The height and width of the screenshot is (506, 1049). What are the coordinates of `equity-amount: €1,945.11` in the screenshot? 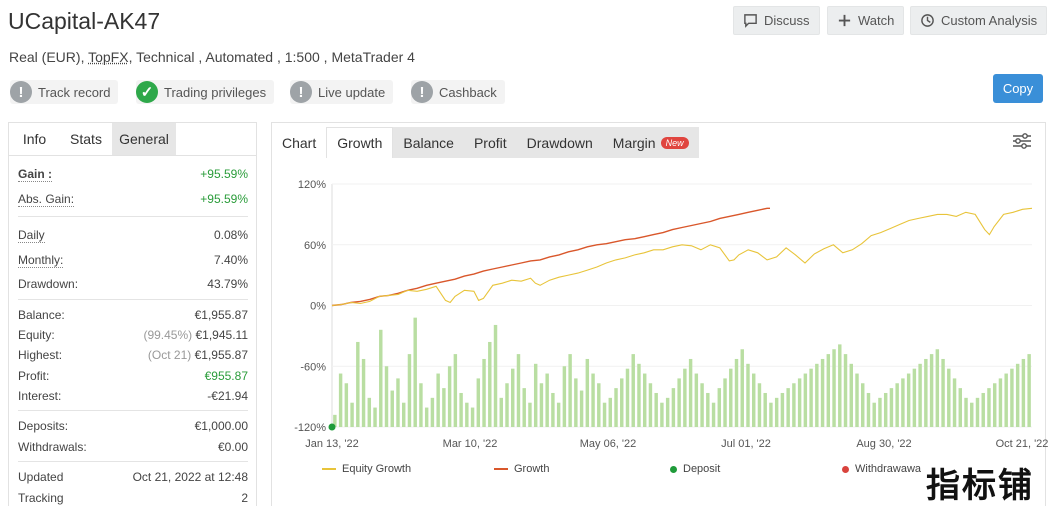 It's located at (222, 335).